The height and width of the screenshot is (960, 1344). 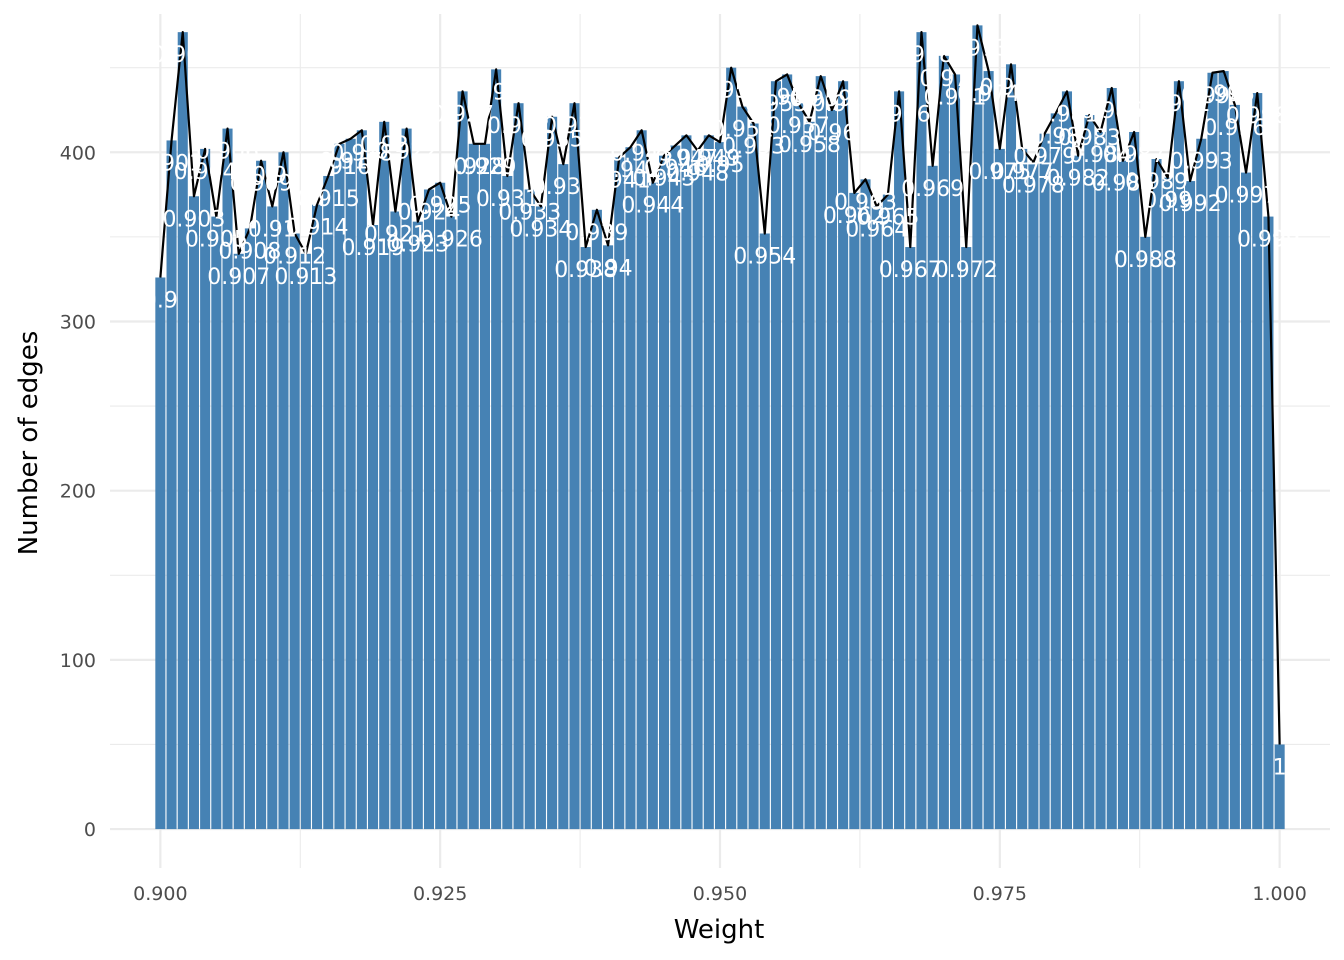 I want to click on bar-label: 0.929, so click(x=484, y=167).